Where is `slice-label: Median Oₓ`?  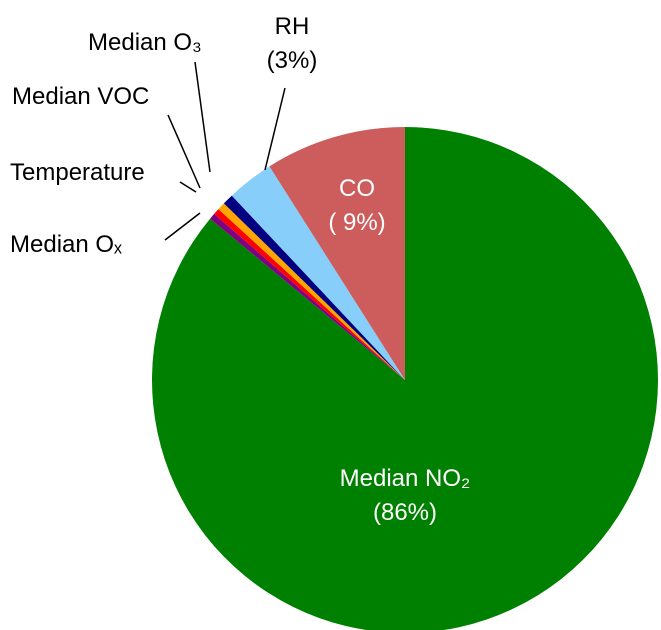 slice-label: Median Oₓ is located at coordinates (110, 245).